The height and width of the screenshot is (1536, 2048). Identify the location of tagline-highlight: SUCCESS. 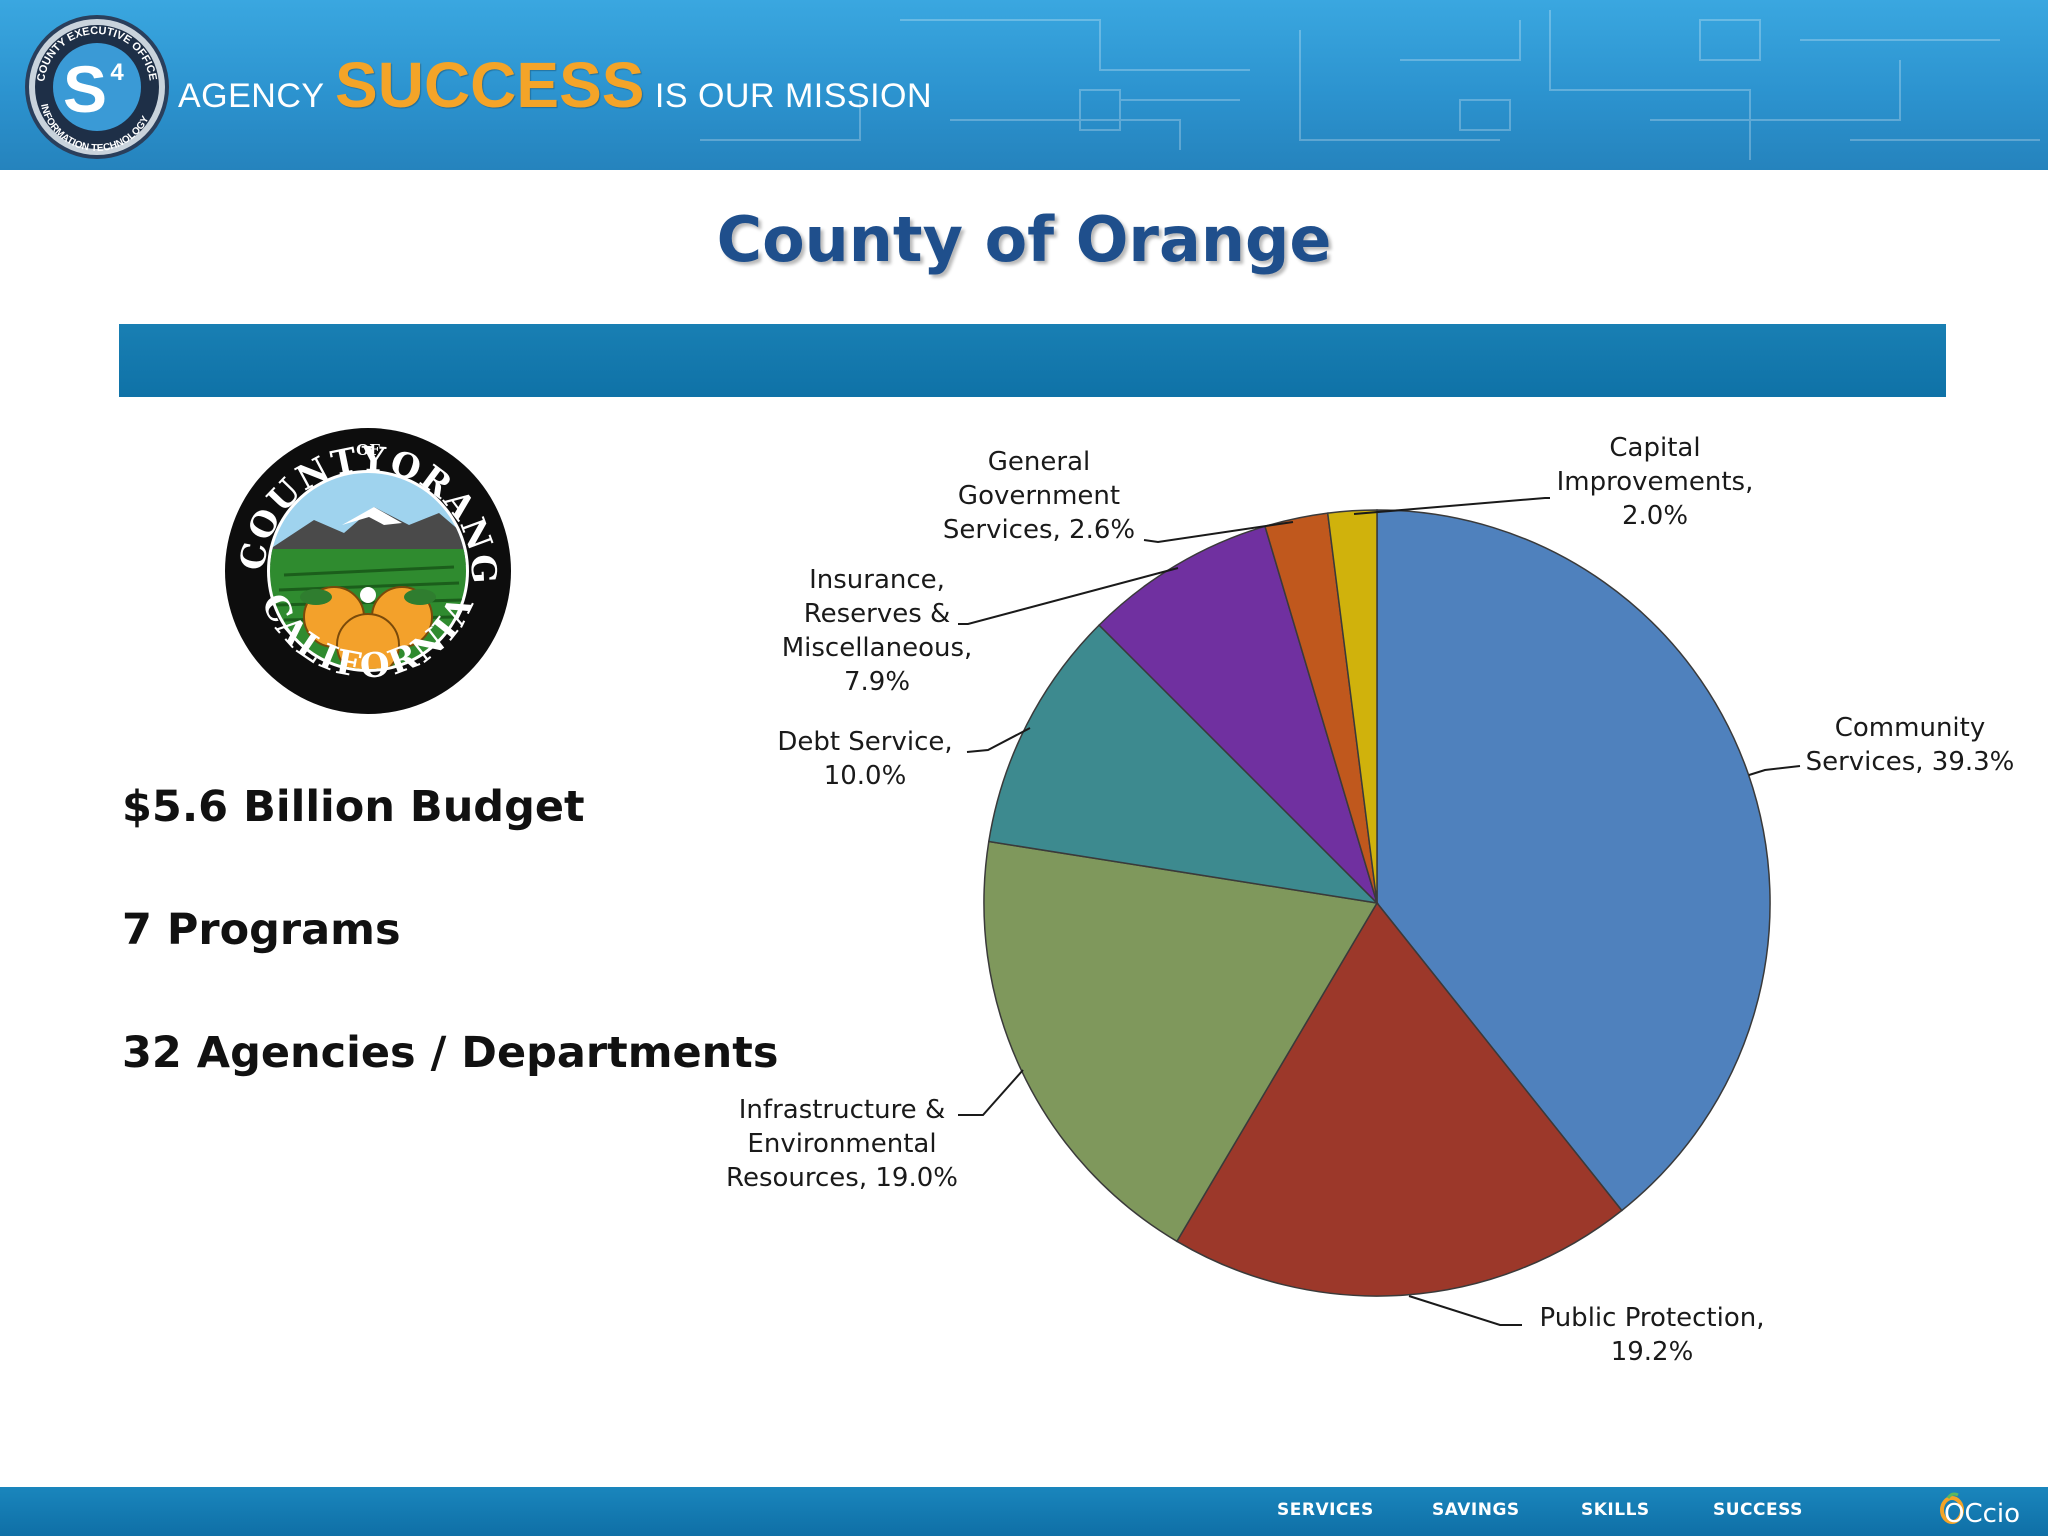
(490, 85).